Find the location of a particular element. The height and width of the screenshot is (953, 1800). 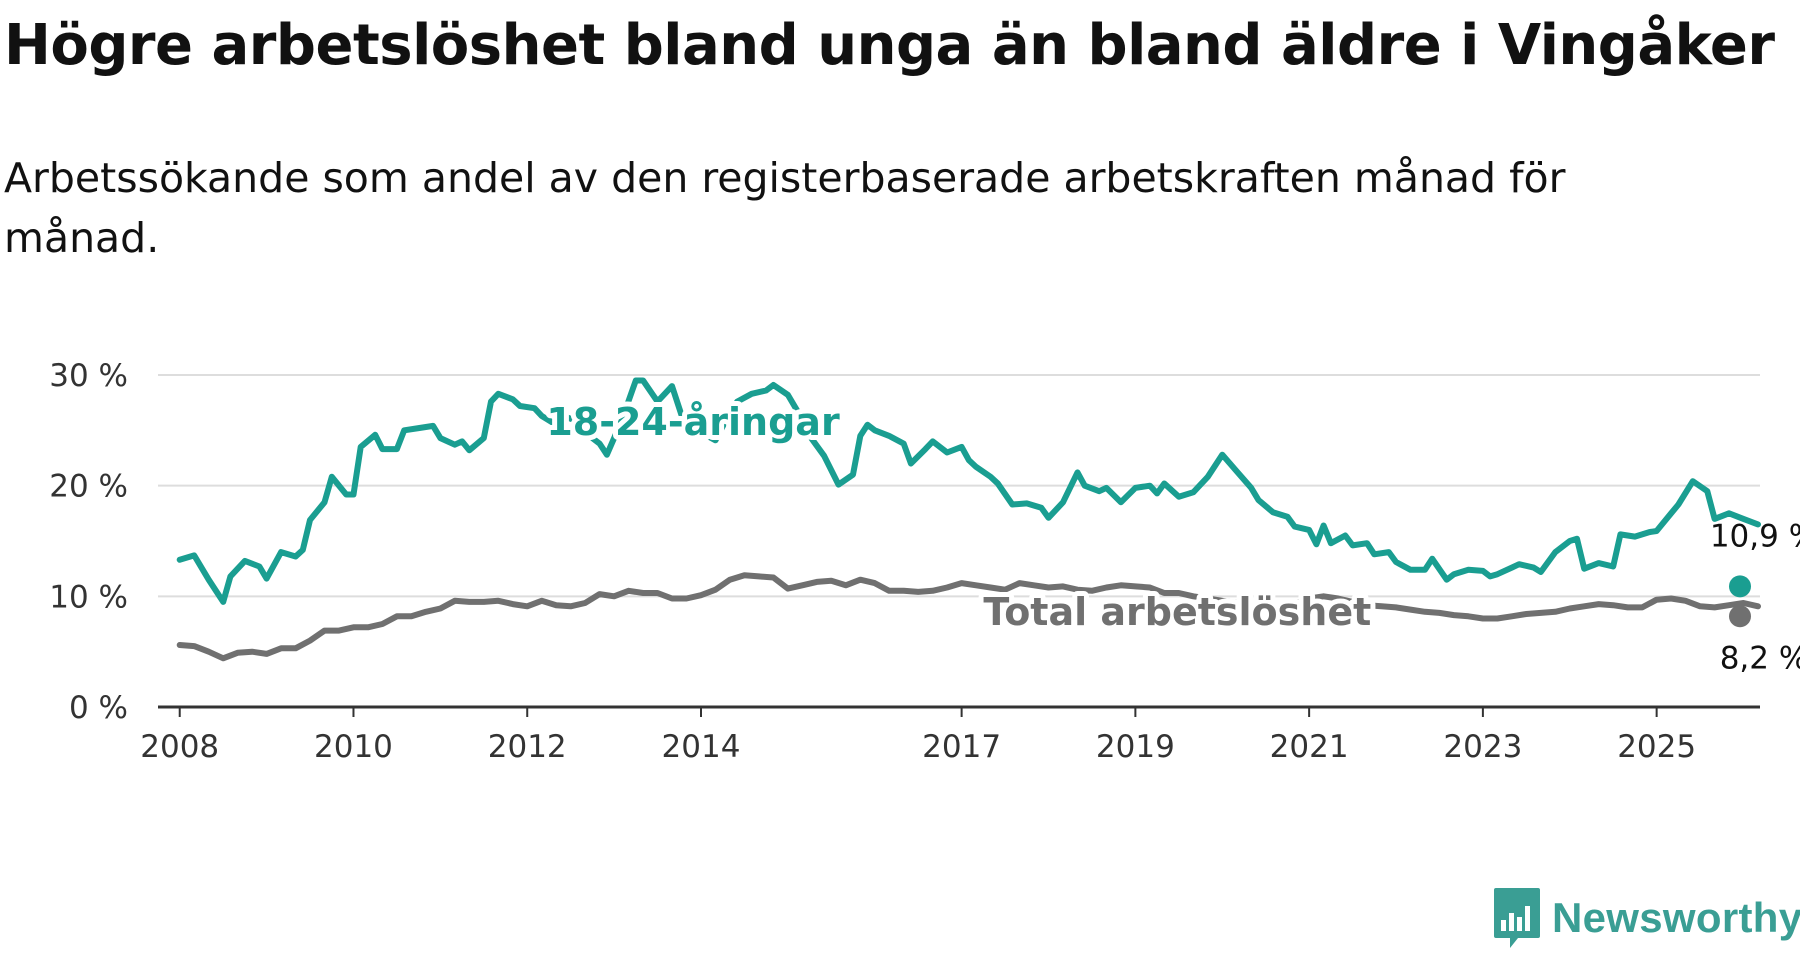

series-label-youth: 18-24-åringar is located at coordinates (693, 422).